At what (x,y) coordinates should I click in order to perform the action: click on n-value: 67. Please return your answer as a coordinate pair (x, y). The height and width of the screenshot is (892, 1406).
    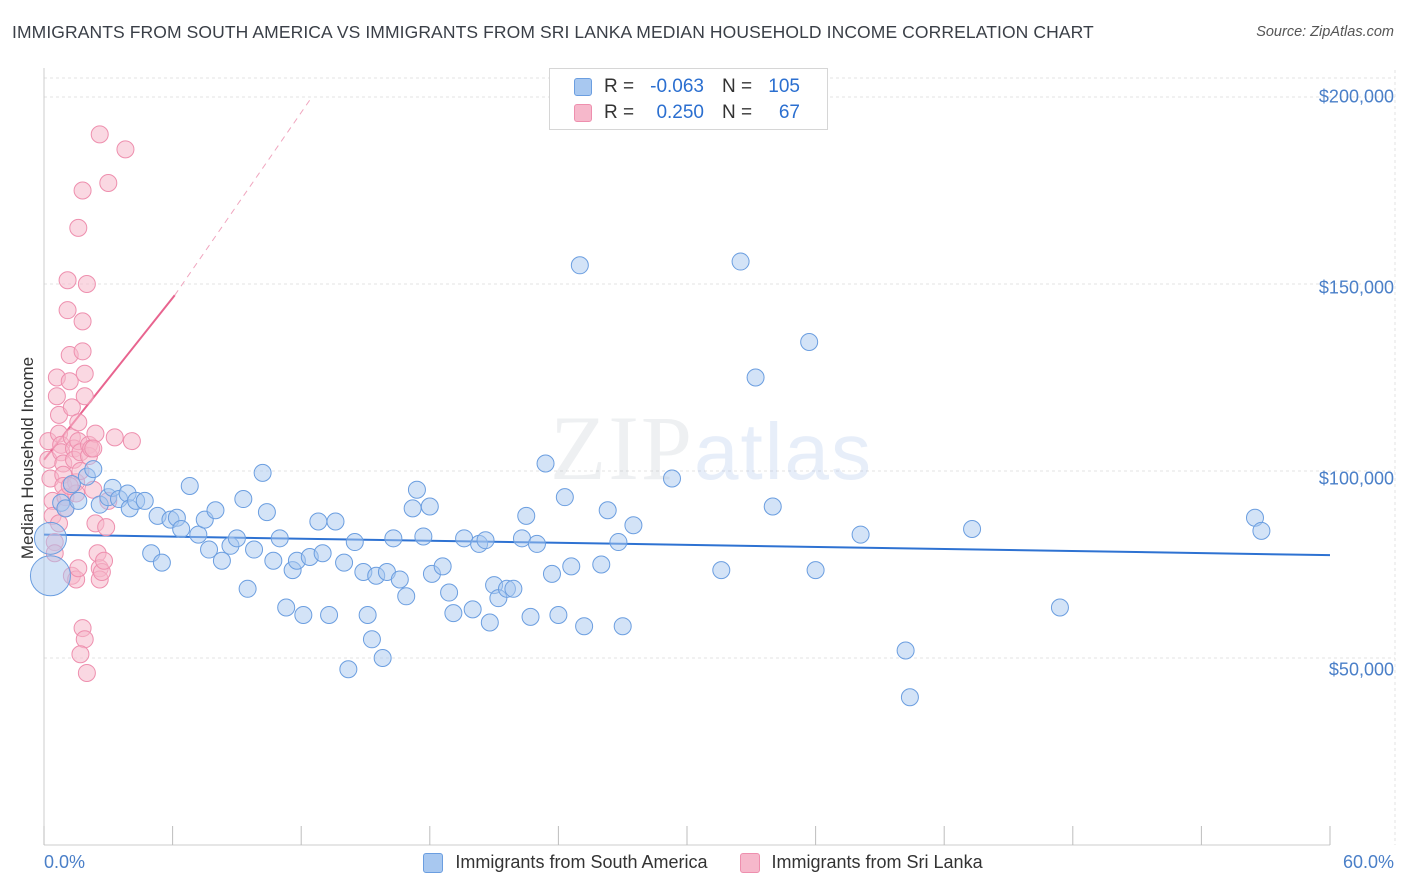
    Looking at the image, I should click on (789, 112).